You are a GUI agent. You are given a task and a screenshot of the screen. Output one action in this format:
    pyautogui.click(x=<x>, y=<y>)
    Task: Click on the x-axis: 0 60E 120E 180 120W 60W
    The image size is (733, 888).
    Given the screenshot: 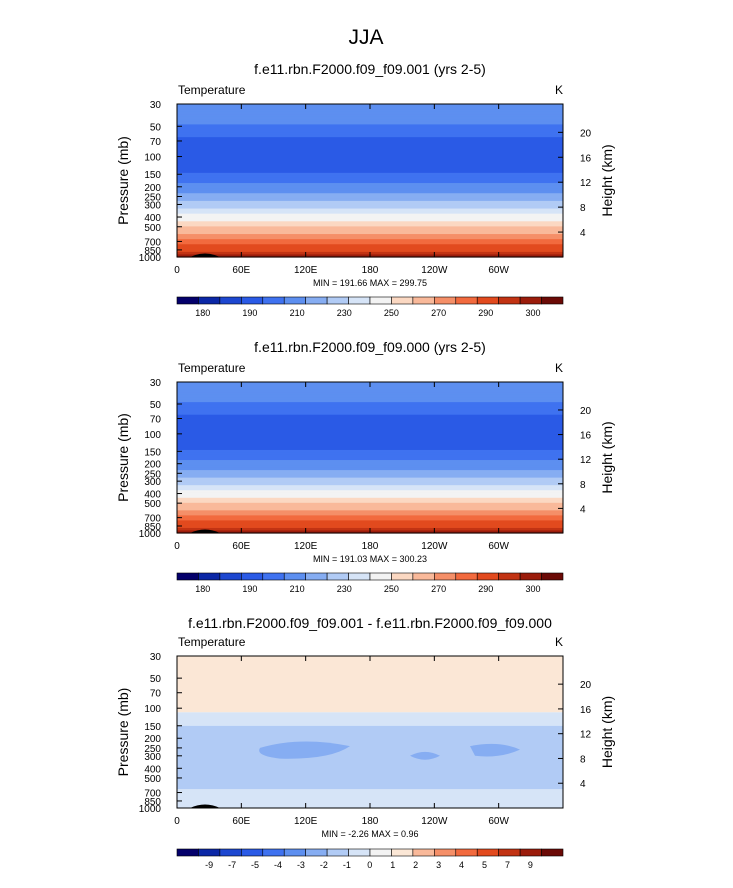 What is the action you would take?
    pyautogui.click(x=342, y=467)
    